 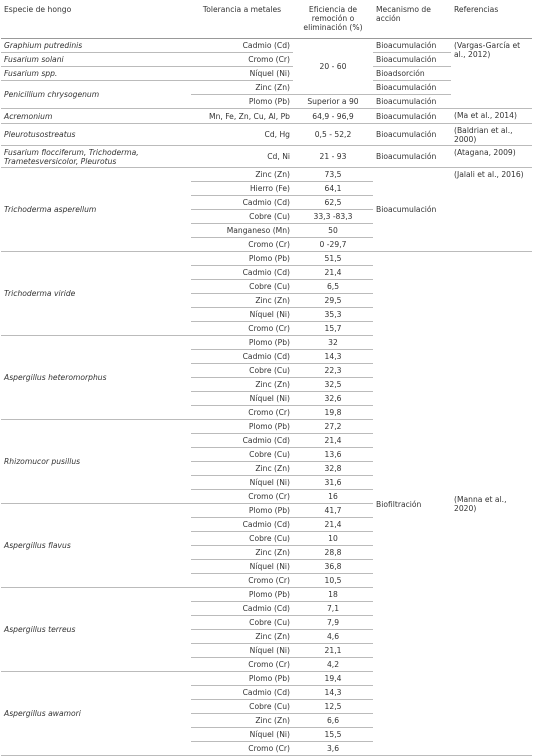 I want to click on efficiency-cell: 64,9 - 96,9, so click(x=333, y=116).